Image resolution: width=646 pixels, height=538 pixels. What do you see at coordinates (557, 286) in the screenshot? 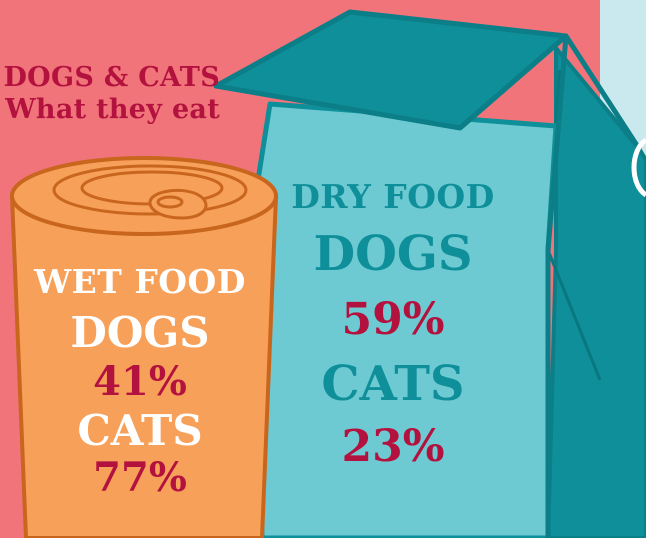
I see `bag-side-edge` at bounding box center [557, 286].